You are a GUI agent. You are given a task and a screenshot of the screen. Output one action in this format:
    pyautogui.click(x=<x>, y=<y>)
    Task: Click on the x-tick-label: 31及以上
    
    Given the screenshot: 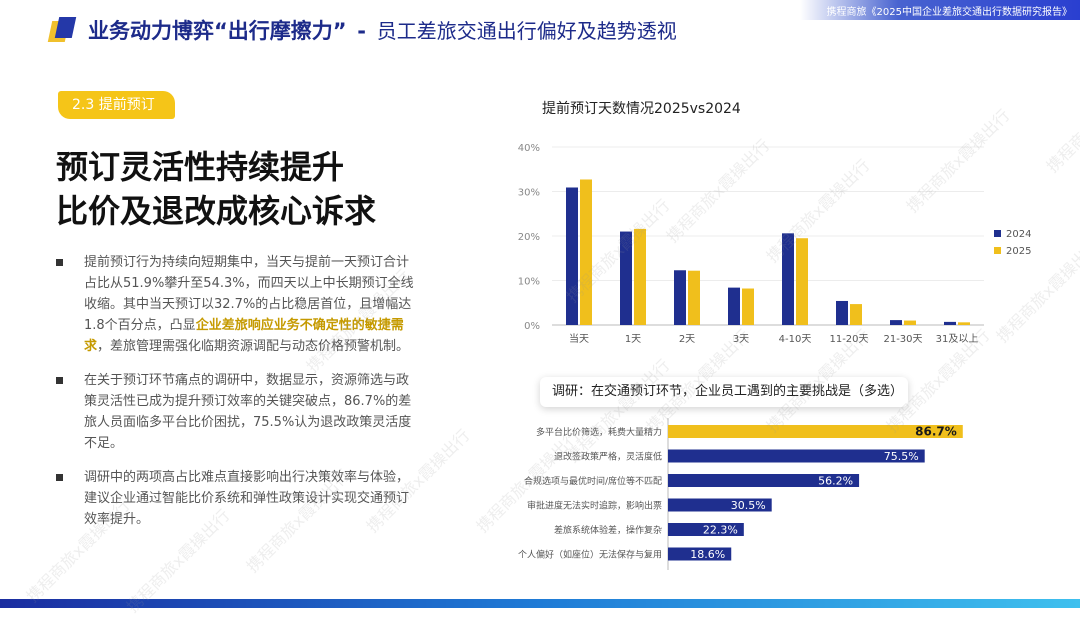 What is the action you would take?
    pyautogui.click(x=957, y=339)
    